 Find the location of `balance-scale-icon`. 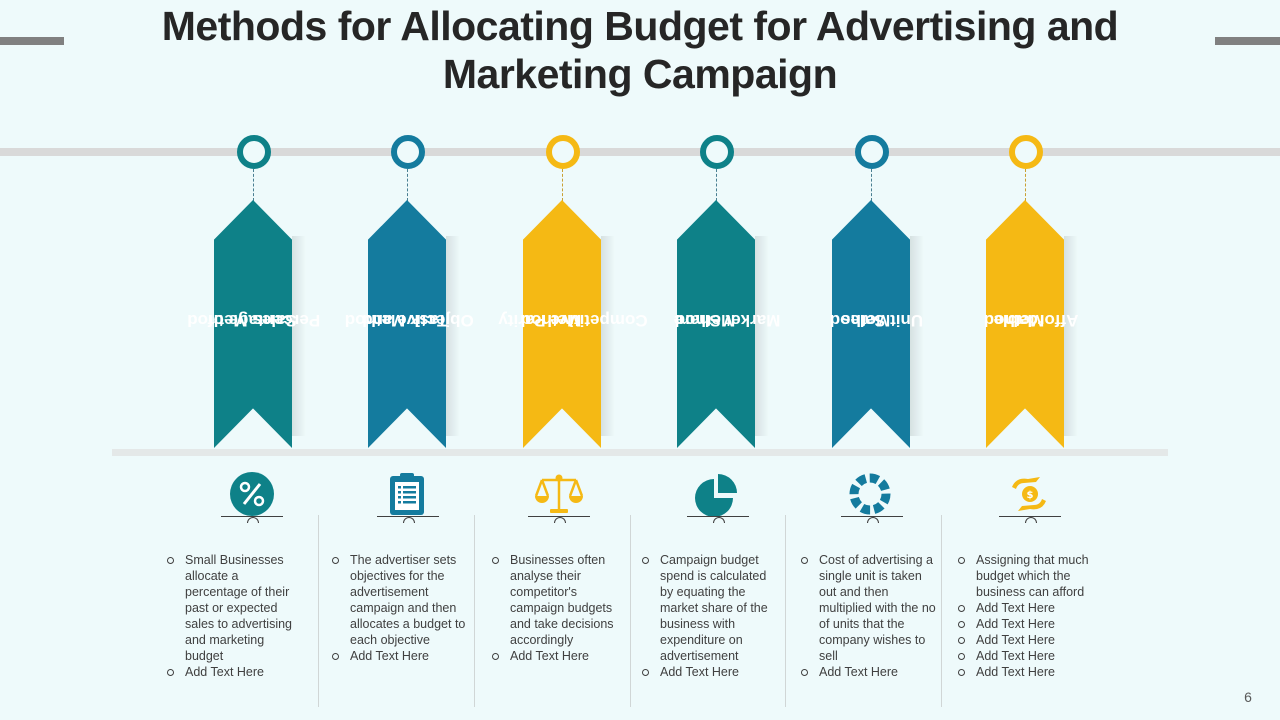

balance-scale-icon is located at coordinates (559, 494).